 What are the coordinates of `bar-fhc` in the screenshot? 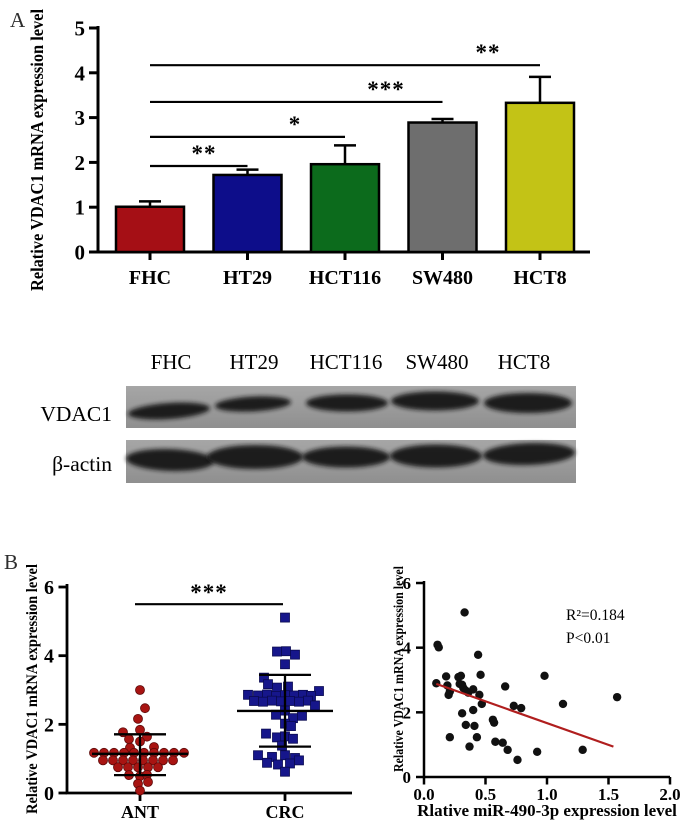 It's located at (150, 229).